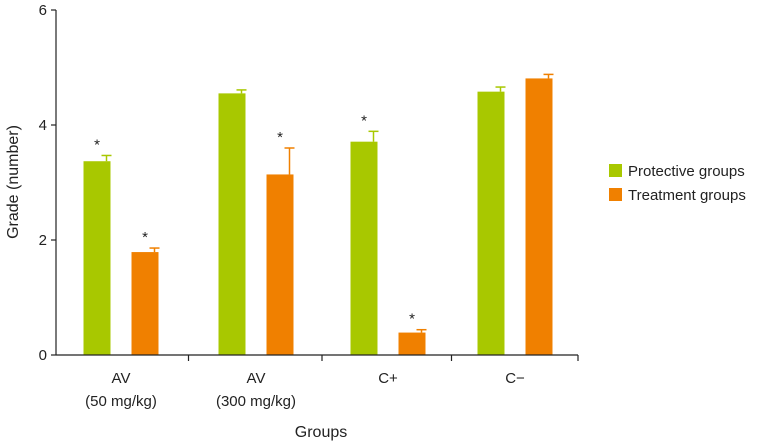  Describe the element at coordinates (686, 171) in the screenshot. I see `legend-label-protective: Protective groups` at that location.